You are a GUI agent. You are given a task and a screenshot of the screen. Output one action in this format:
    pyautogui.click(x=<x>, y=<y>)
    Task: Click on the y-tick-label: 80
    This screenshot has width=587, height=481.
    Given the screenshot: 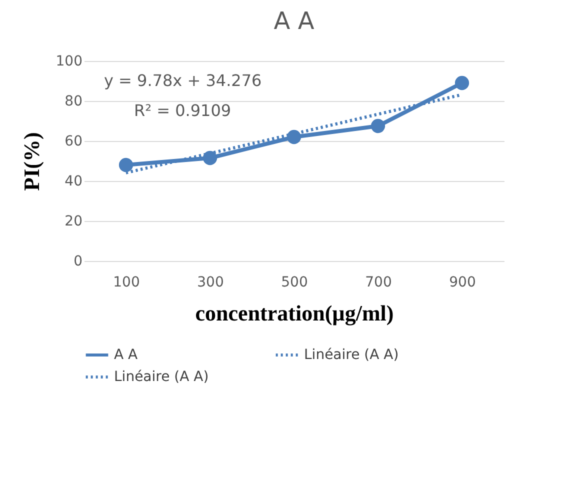 What is the action you would take?
    pyautogui.click(x=73, y=102)
    